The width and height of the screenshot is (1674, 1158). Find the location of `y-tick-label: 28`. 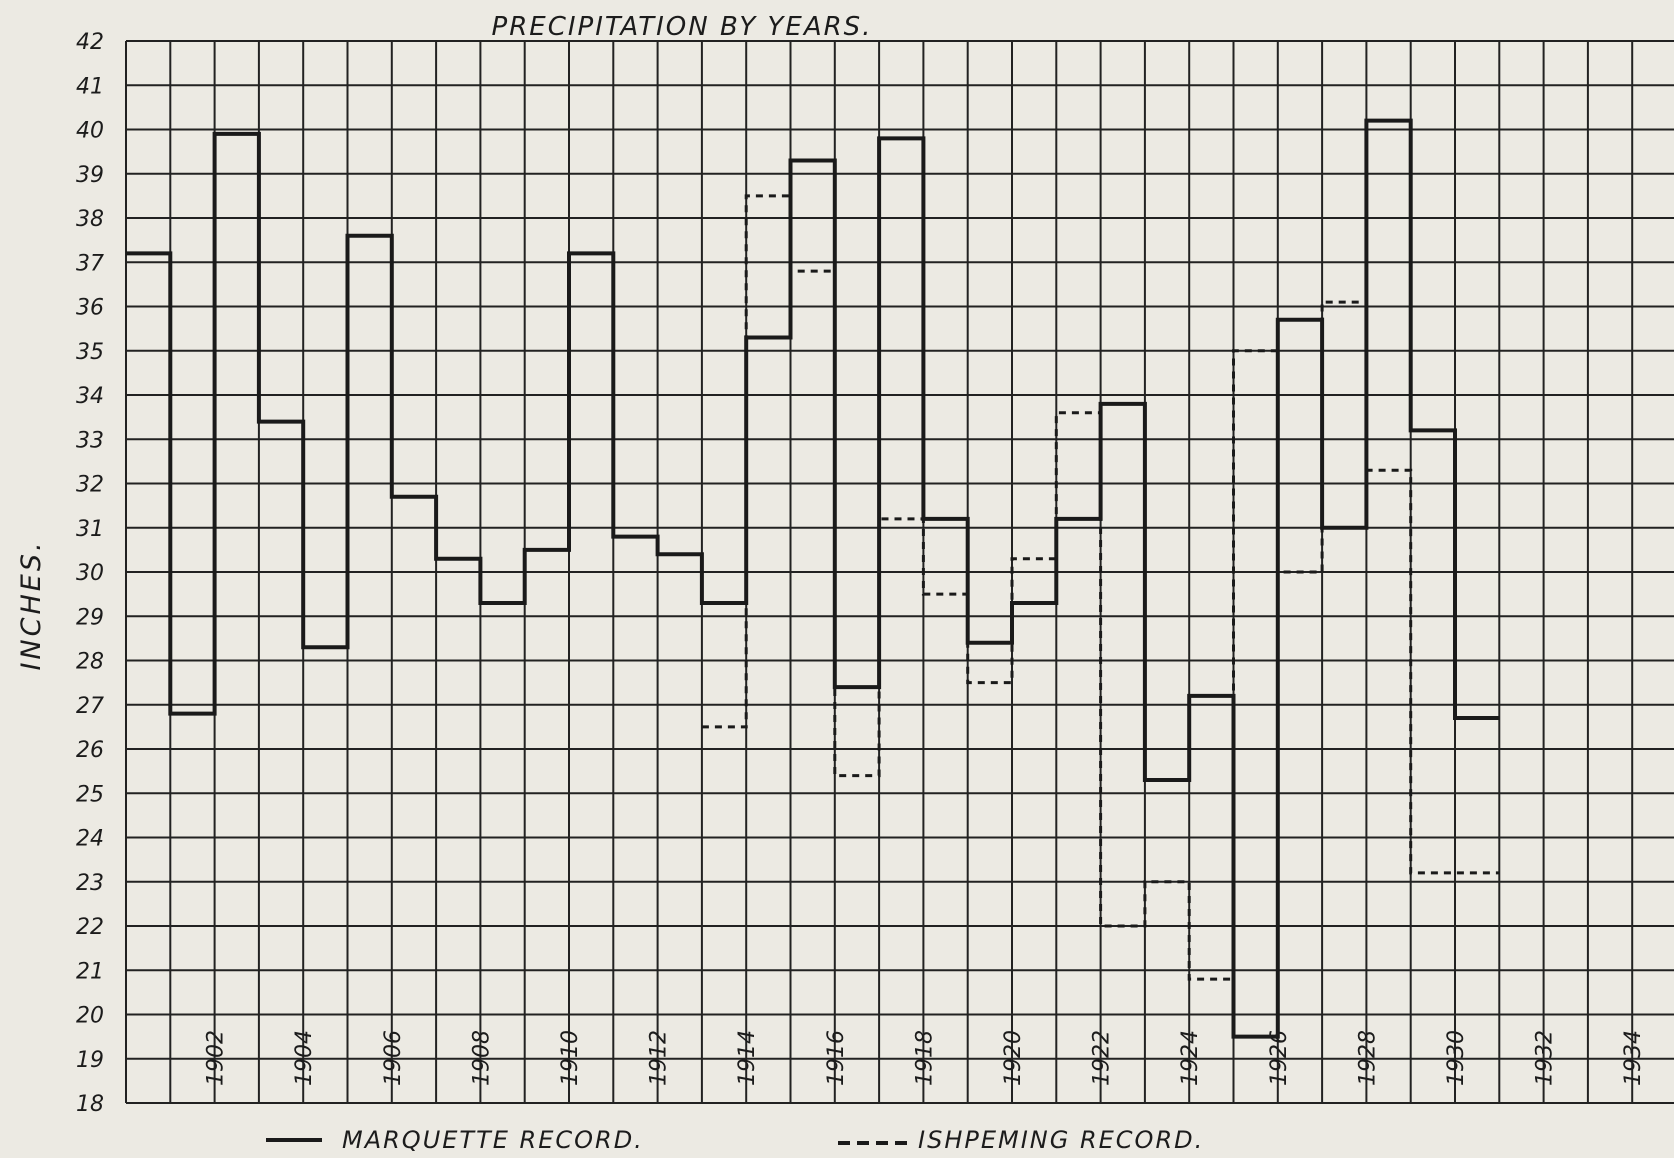

y-tick-label: 28 is located at coordinates (90, 662).